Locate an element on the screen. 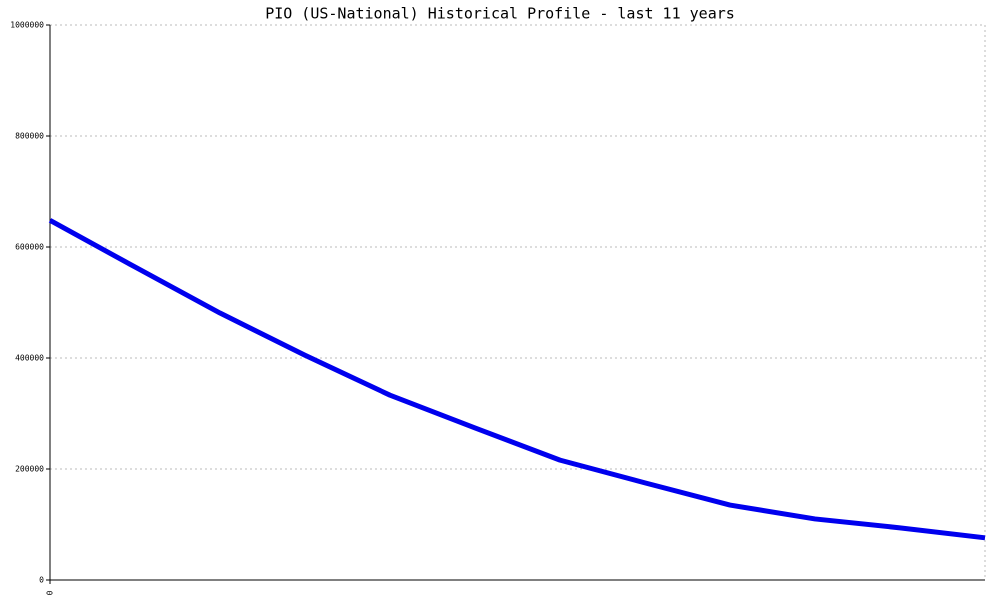 The width and height of the screenshot is (1000, 600). y-tick-label: 1000000 is located at coordinates (27, 25).